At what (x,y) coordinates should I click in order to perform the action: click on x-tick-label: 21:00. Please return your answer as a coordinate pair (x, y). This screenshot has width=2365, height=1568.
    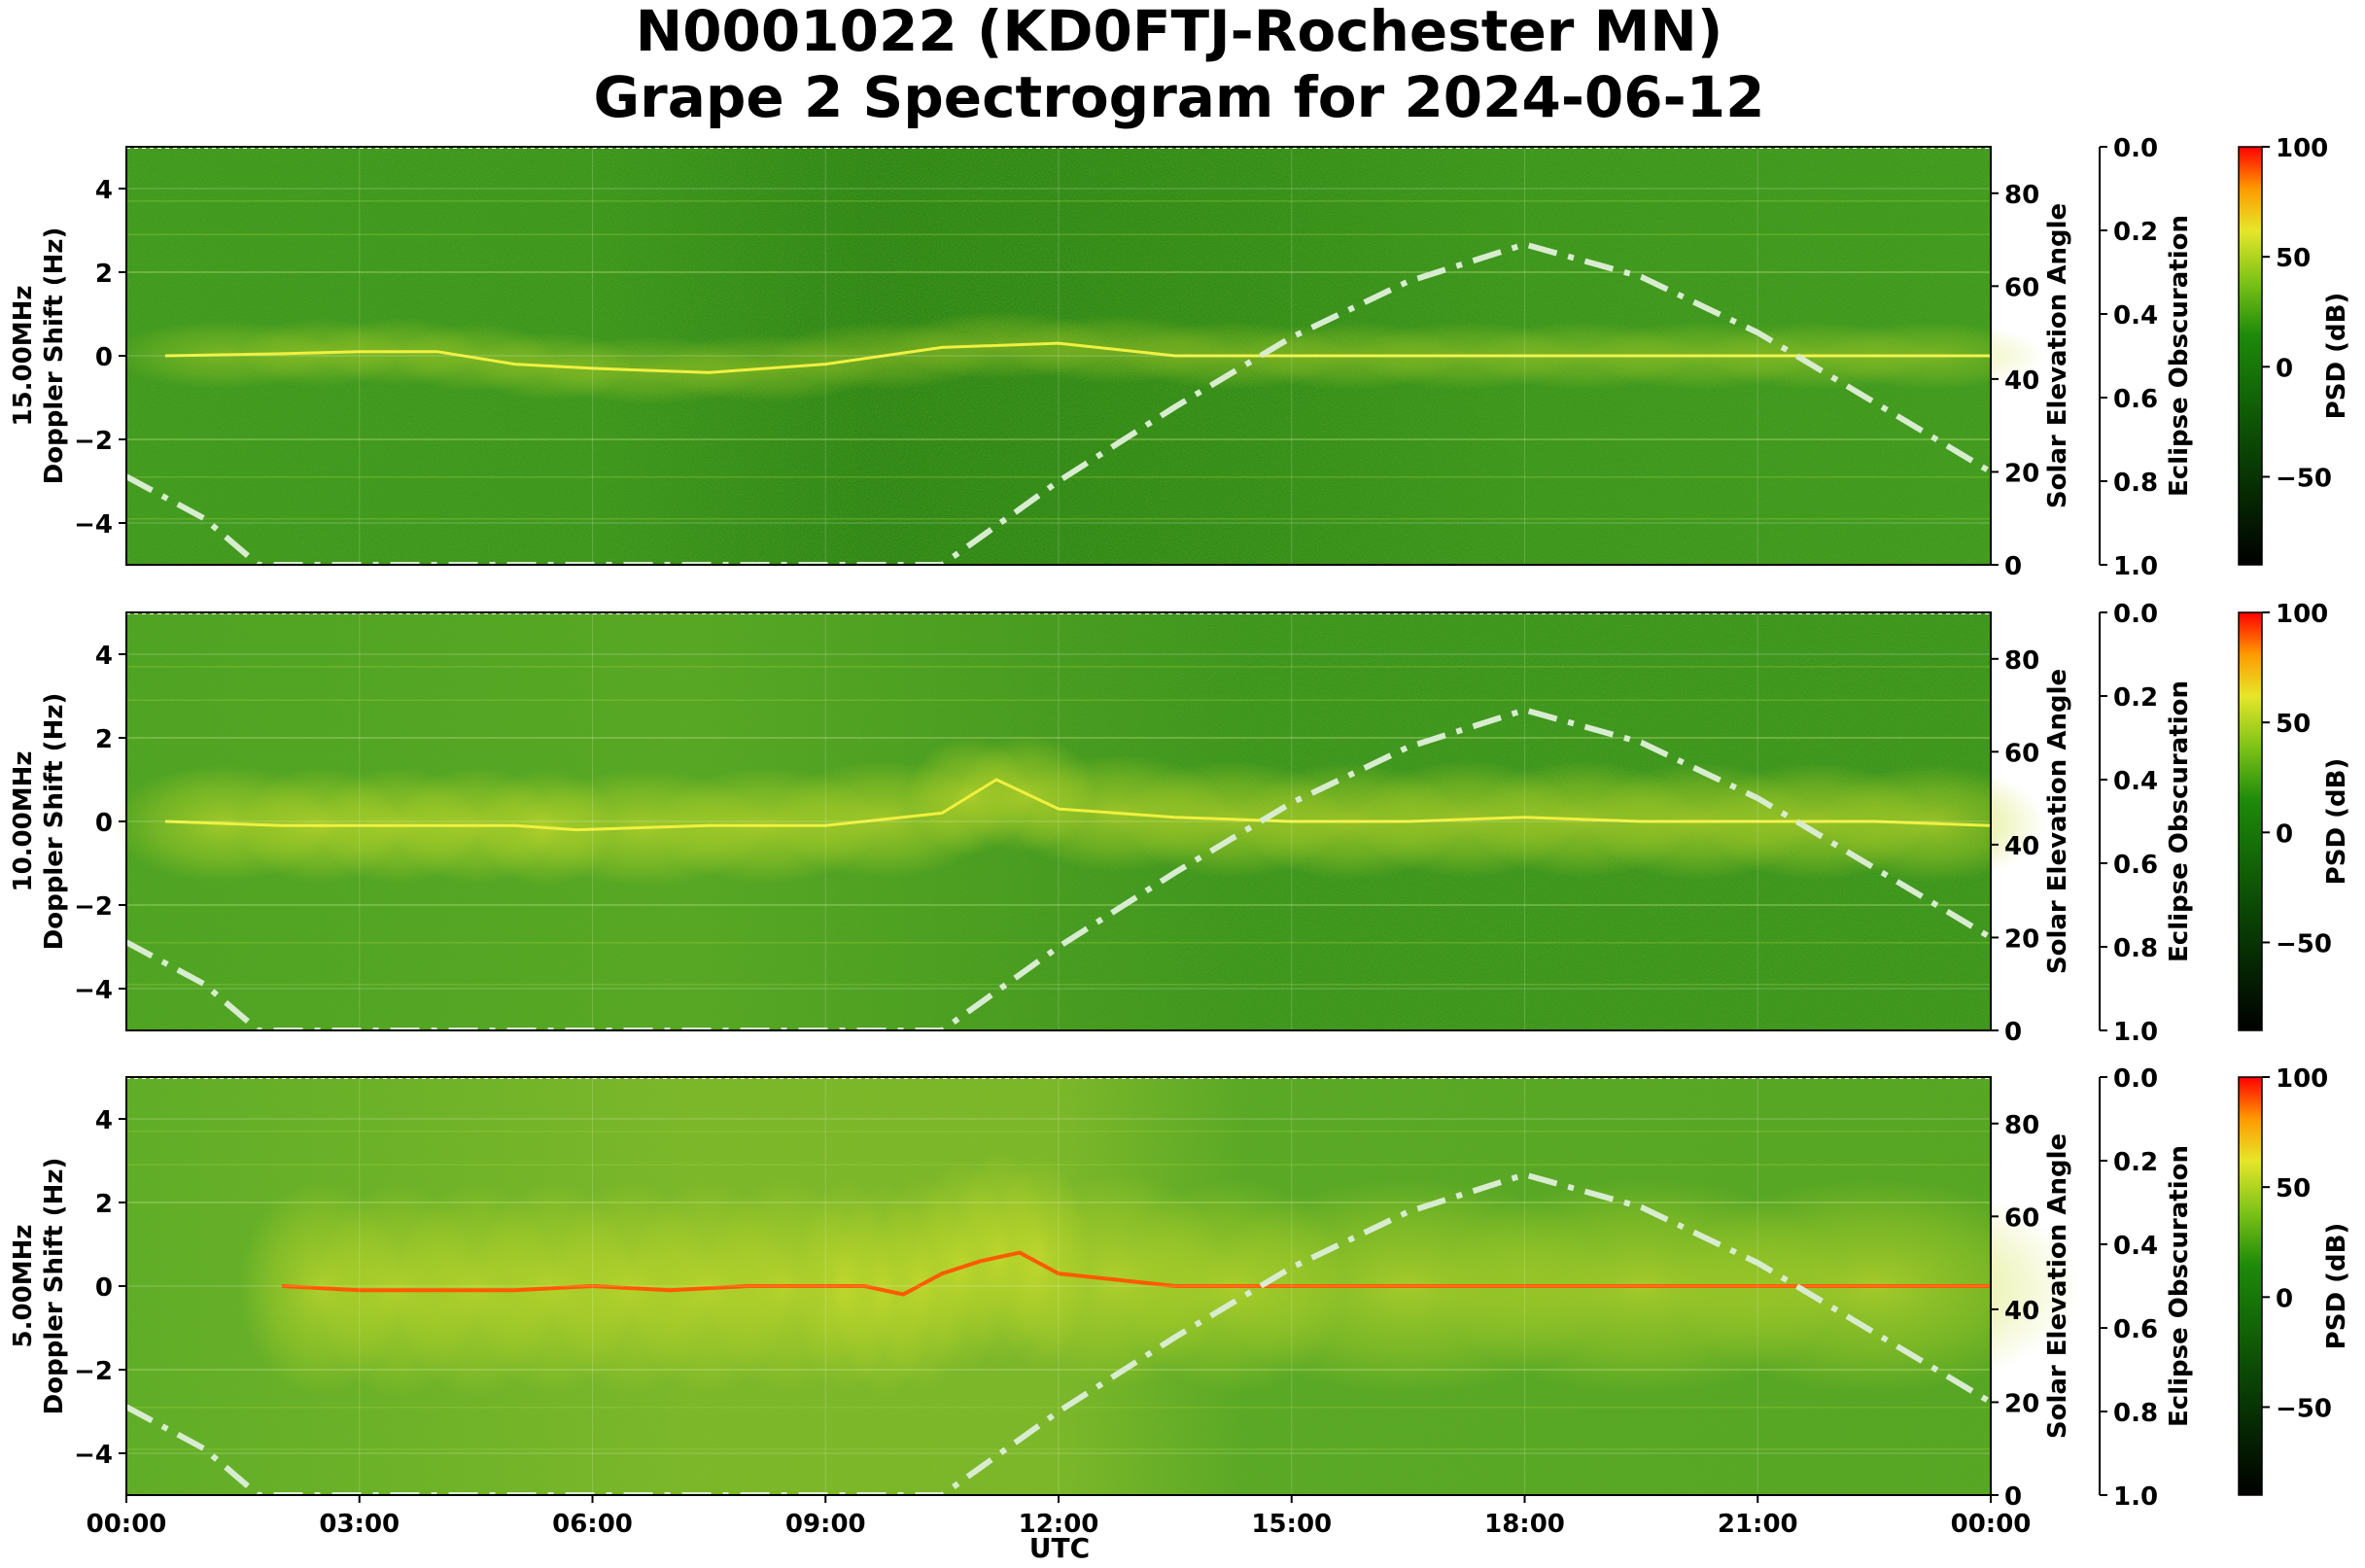
    Looking at the image, I should click on (1758, 1524).